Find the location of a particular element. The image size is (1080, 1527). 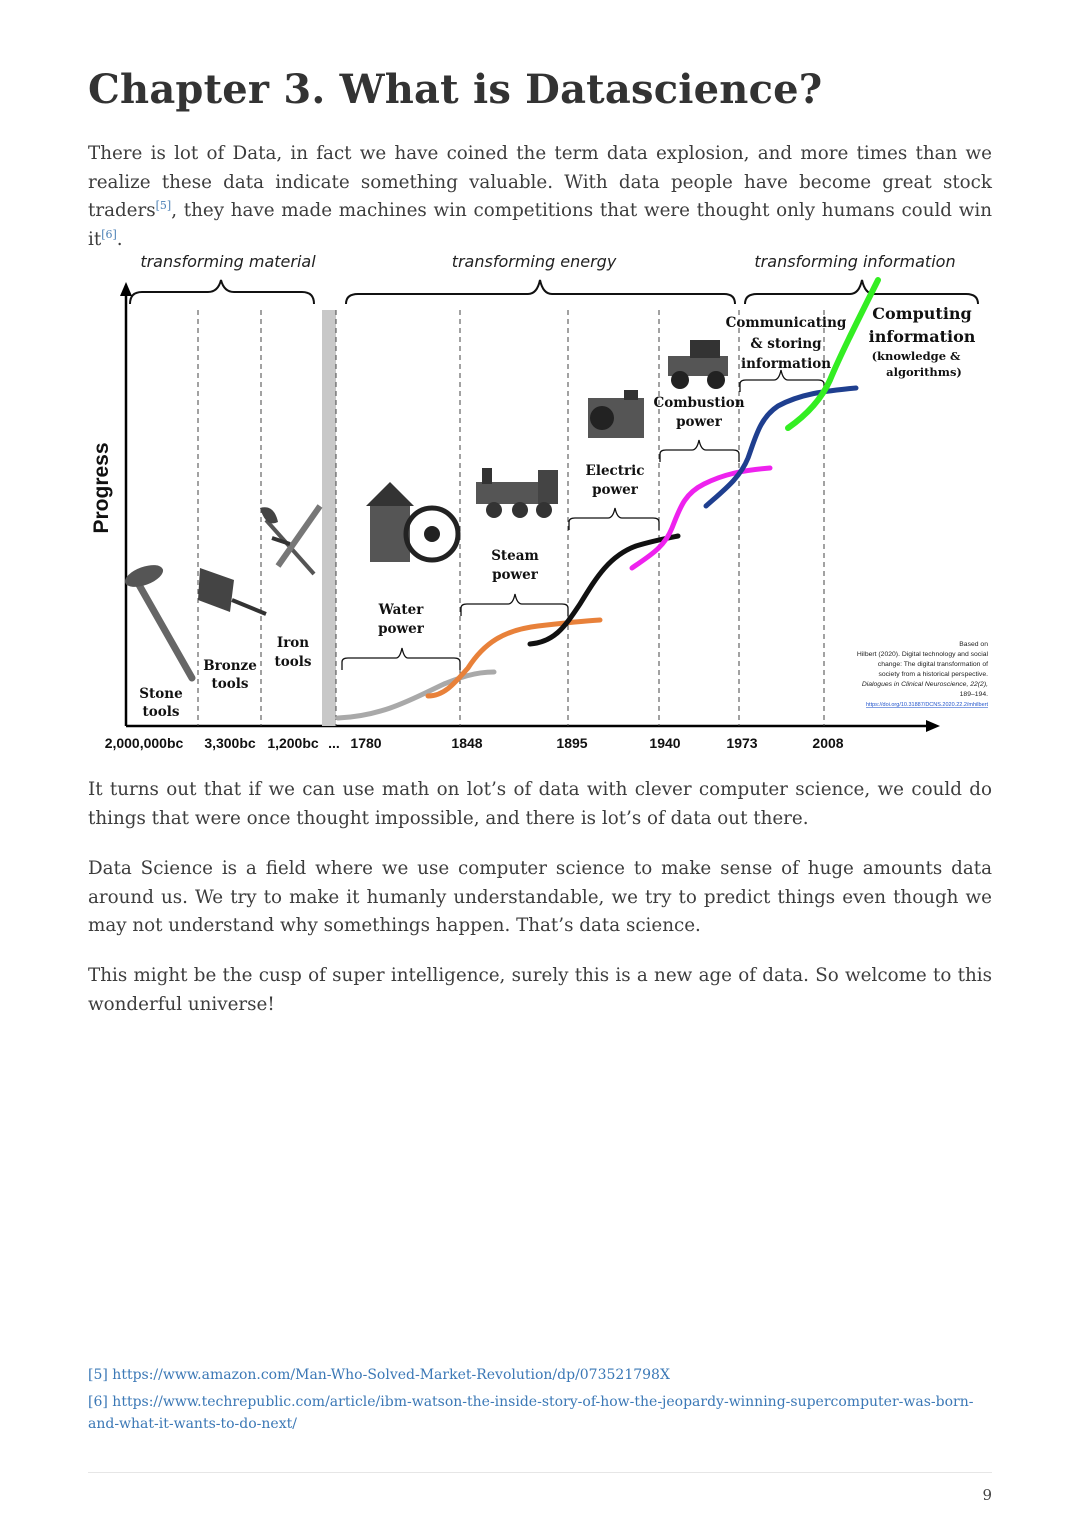

tick-2008: 2008 is located at coordinates (827, 743).